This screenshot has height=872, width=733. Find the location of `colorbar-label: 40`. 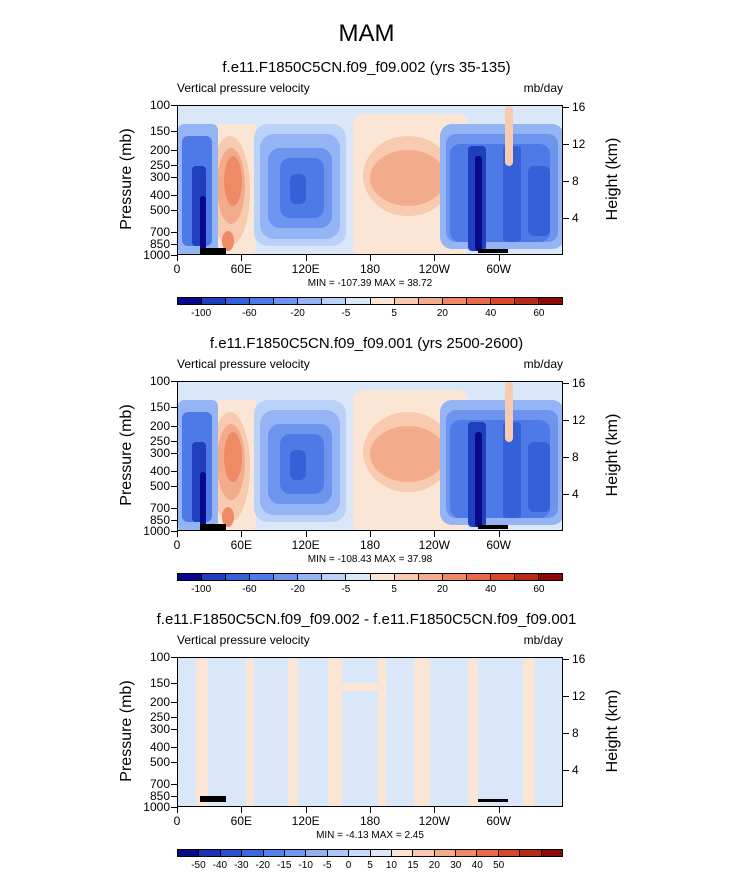

colorbar-label: 40 is located at coordinates (491, 313).